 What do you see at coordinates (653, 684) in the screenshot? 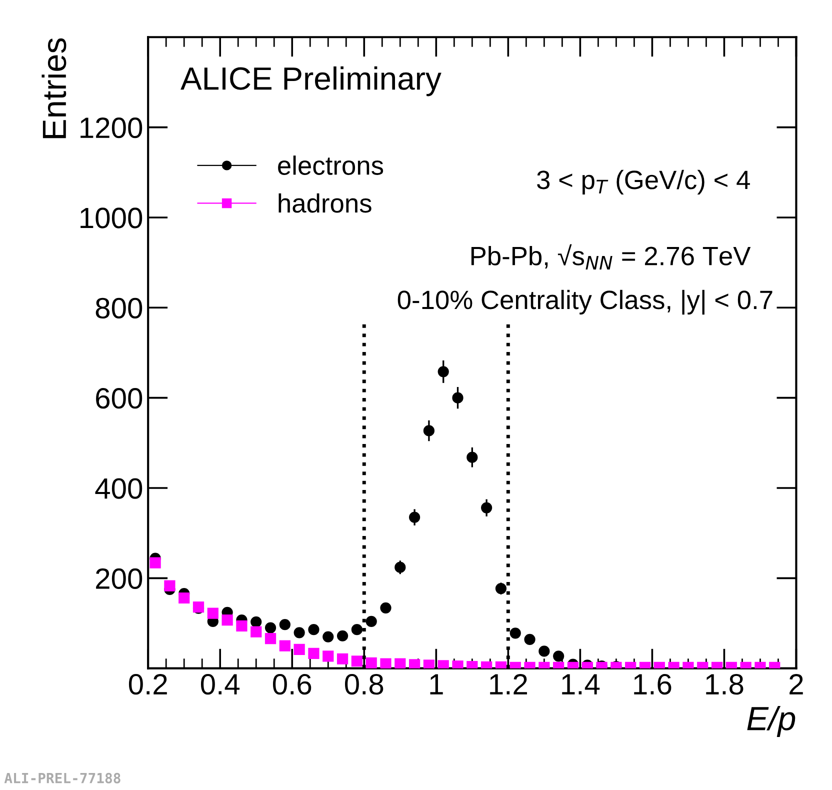
I see `x-tick-label: 1.6` at bounding box center [653, 684].